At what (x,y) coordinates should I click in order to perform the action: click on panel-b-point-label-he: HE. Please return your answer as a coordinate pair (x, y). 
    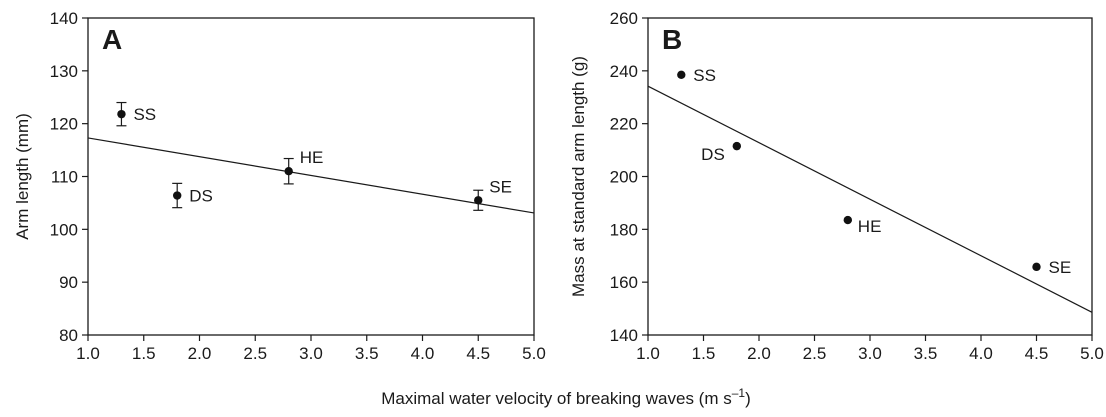
    Looking at the image, I should click on (870, 226).